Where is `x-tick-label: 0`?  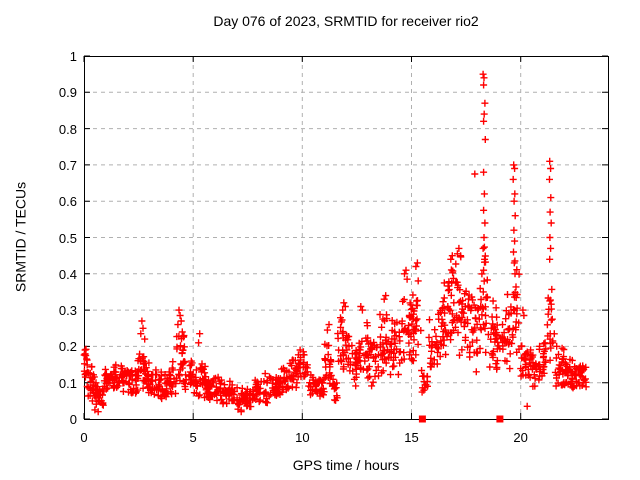 x-tick-label: 0 is located at coordinates (84, 437).